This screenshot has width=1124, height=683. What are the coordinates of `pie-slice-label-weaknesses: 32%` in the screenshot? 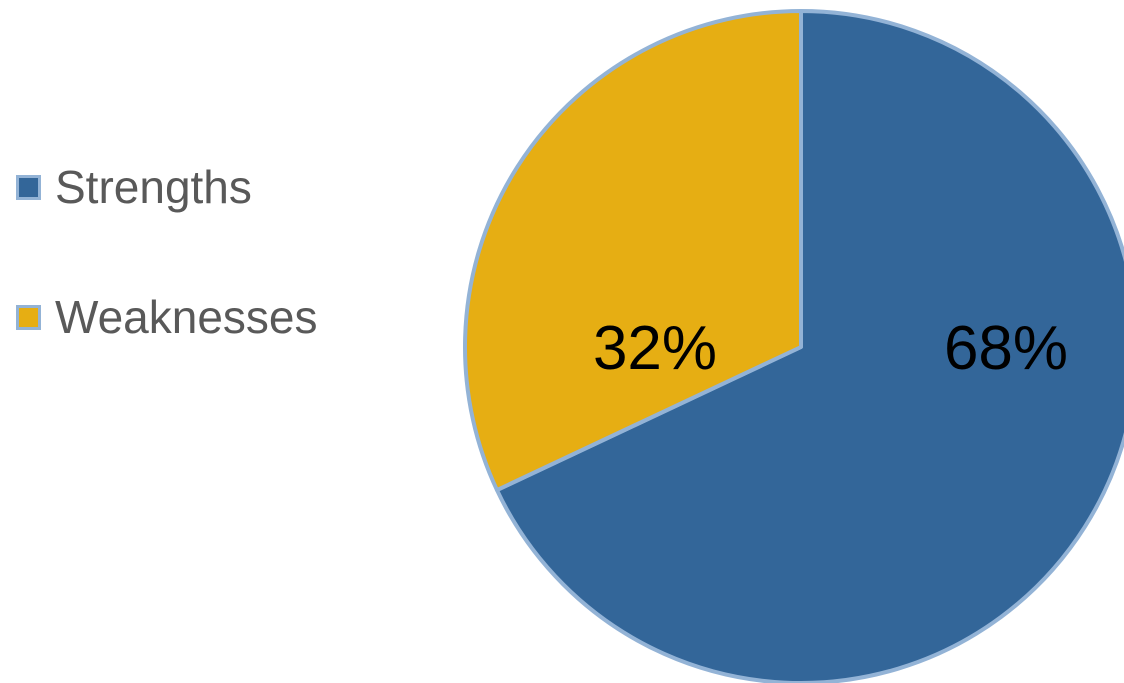 It's located at (655, 348).